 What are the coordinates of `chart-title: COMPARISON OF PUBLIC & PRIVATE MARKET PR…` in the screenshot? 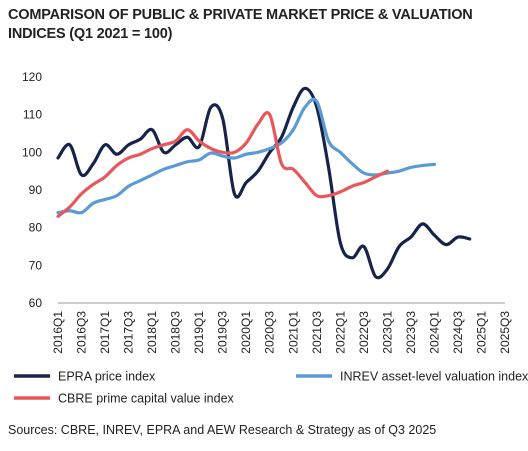 It's located at (240, 24).